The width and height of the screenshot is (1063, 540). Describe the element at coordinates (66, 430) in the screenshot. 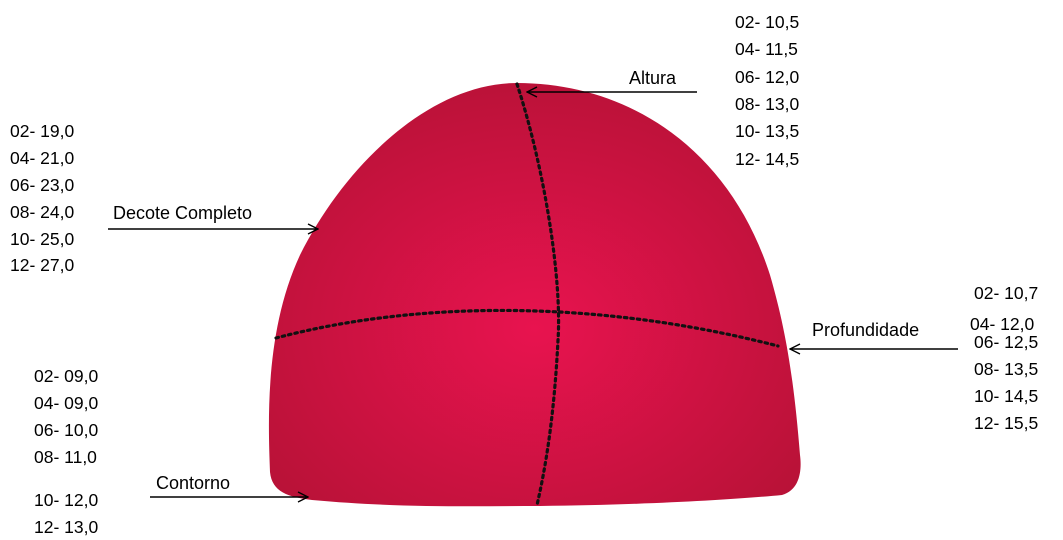

I see `contorno-size-2: 06- 10,0` at that location.